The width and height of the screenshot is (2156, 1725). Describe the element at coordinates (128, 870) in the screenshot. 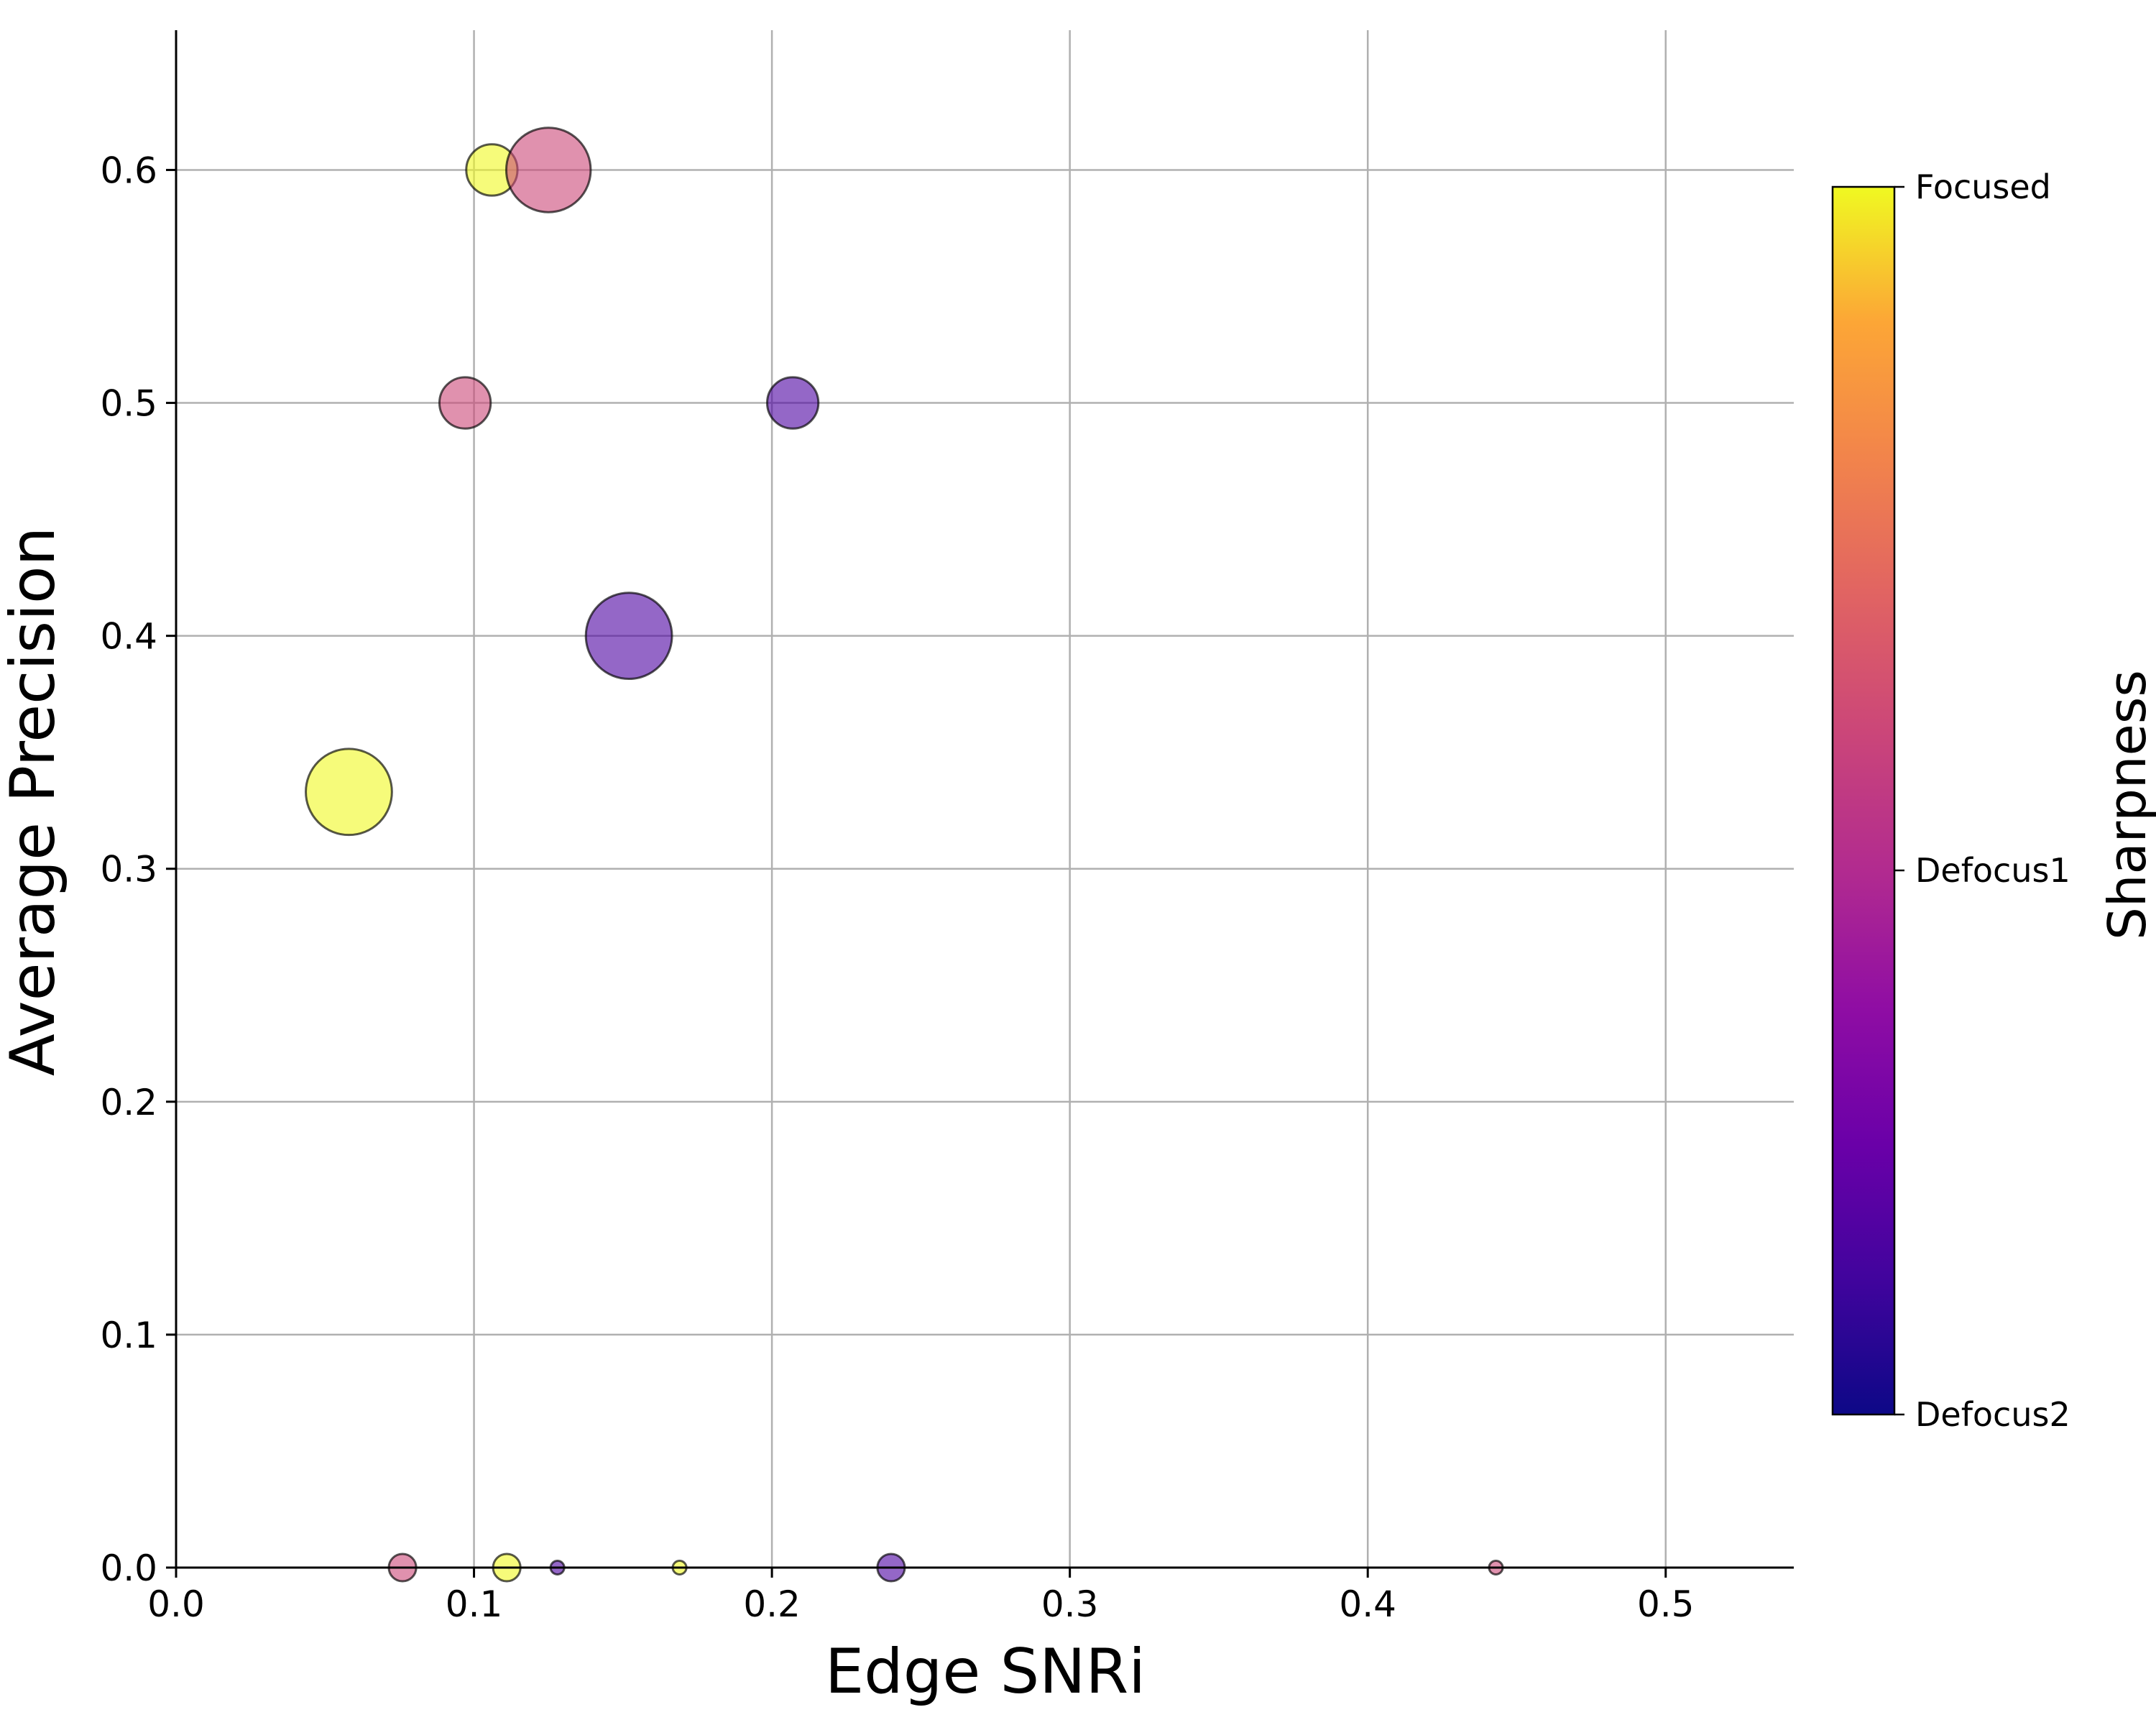

I see `y-tick-label: 0.3` at that location.